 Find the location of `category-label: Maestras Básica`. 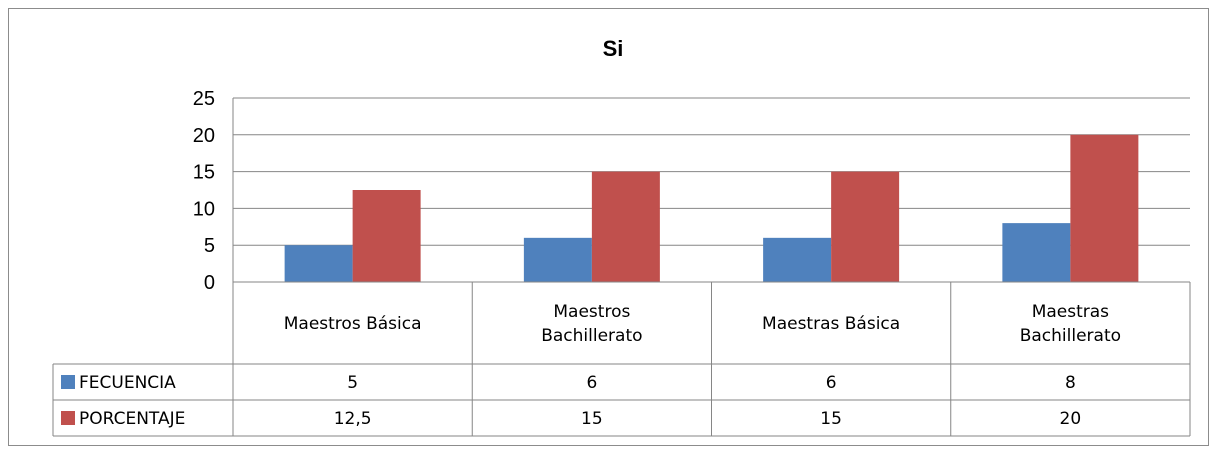

category-label: Maestras Básica is located at coordinates (831, 324).